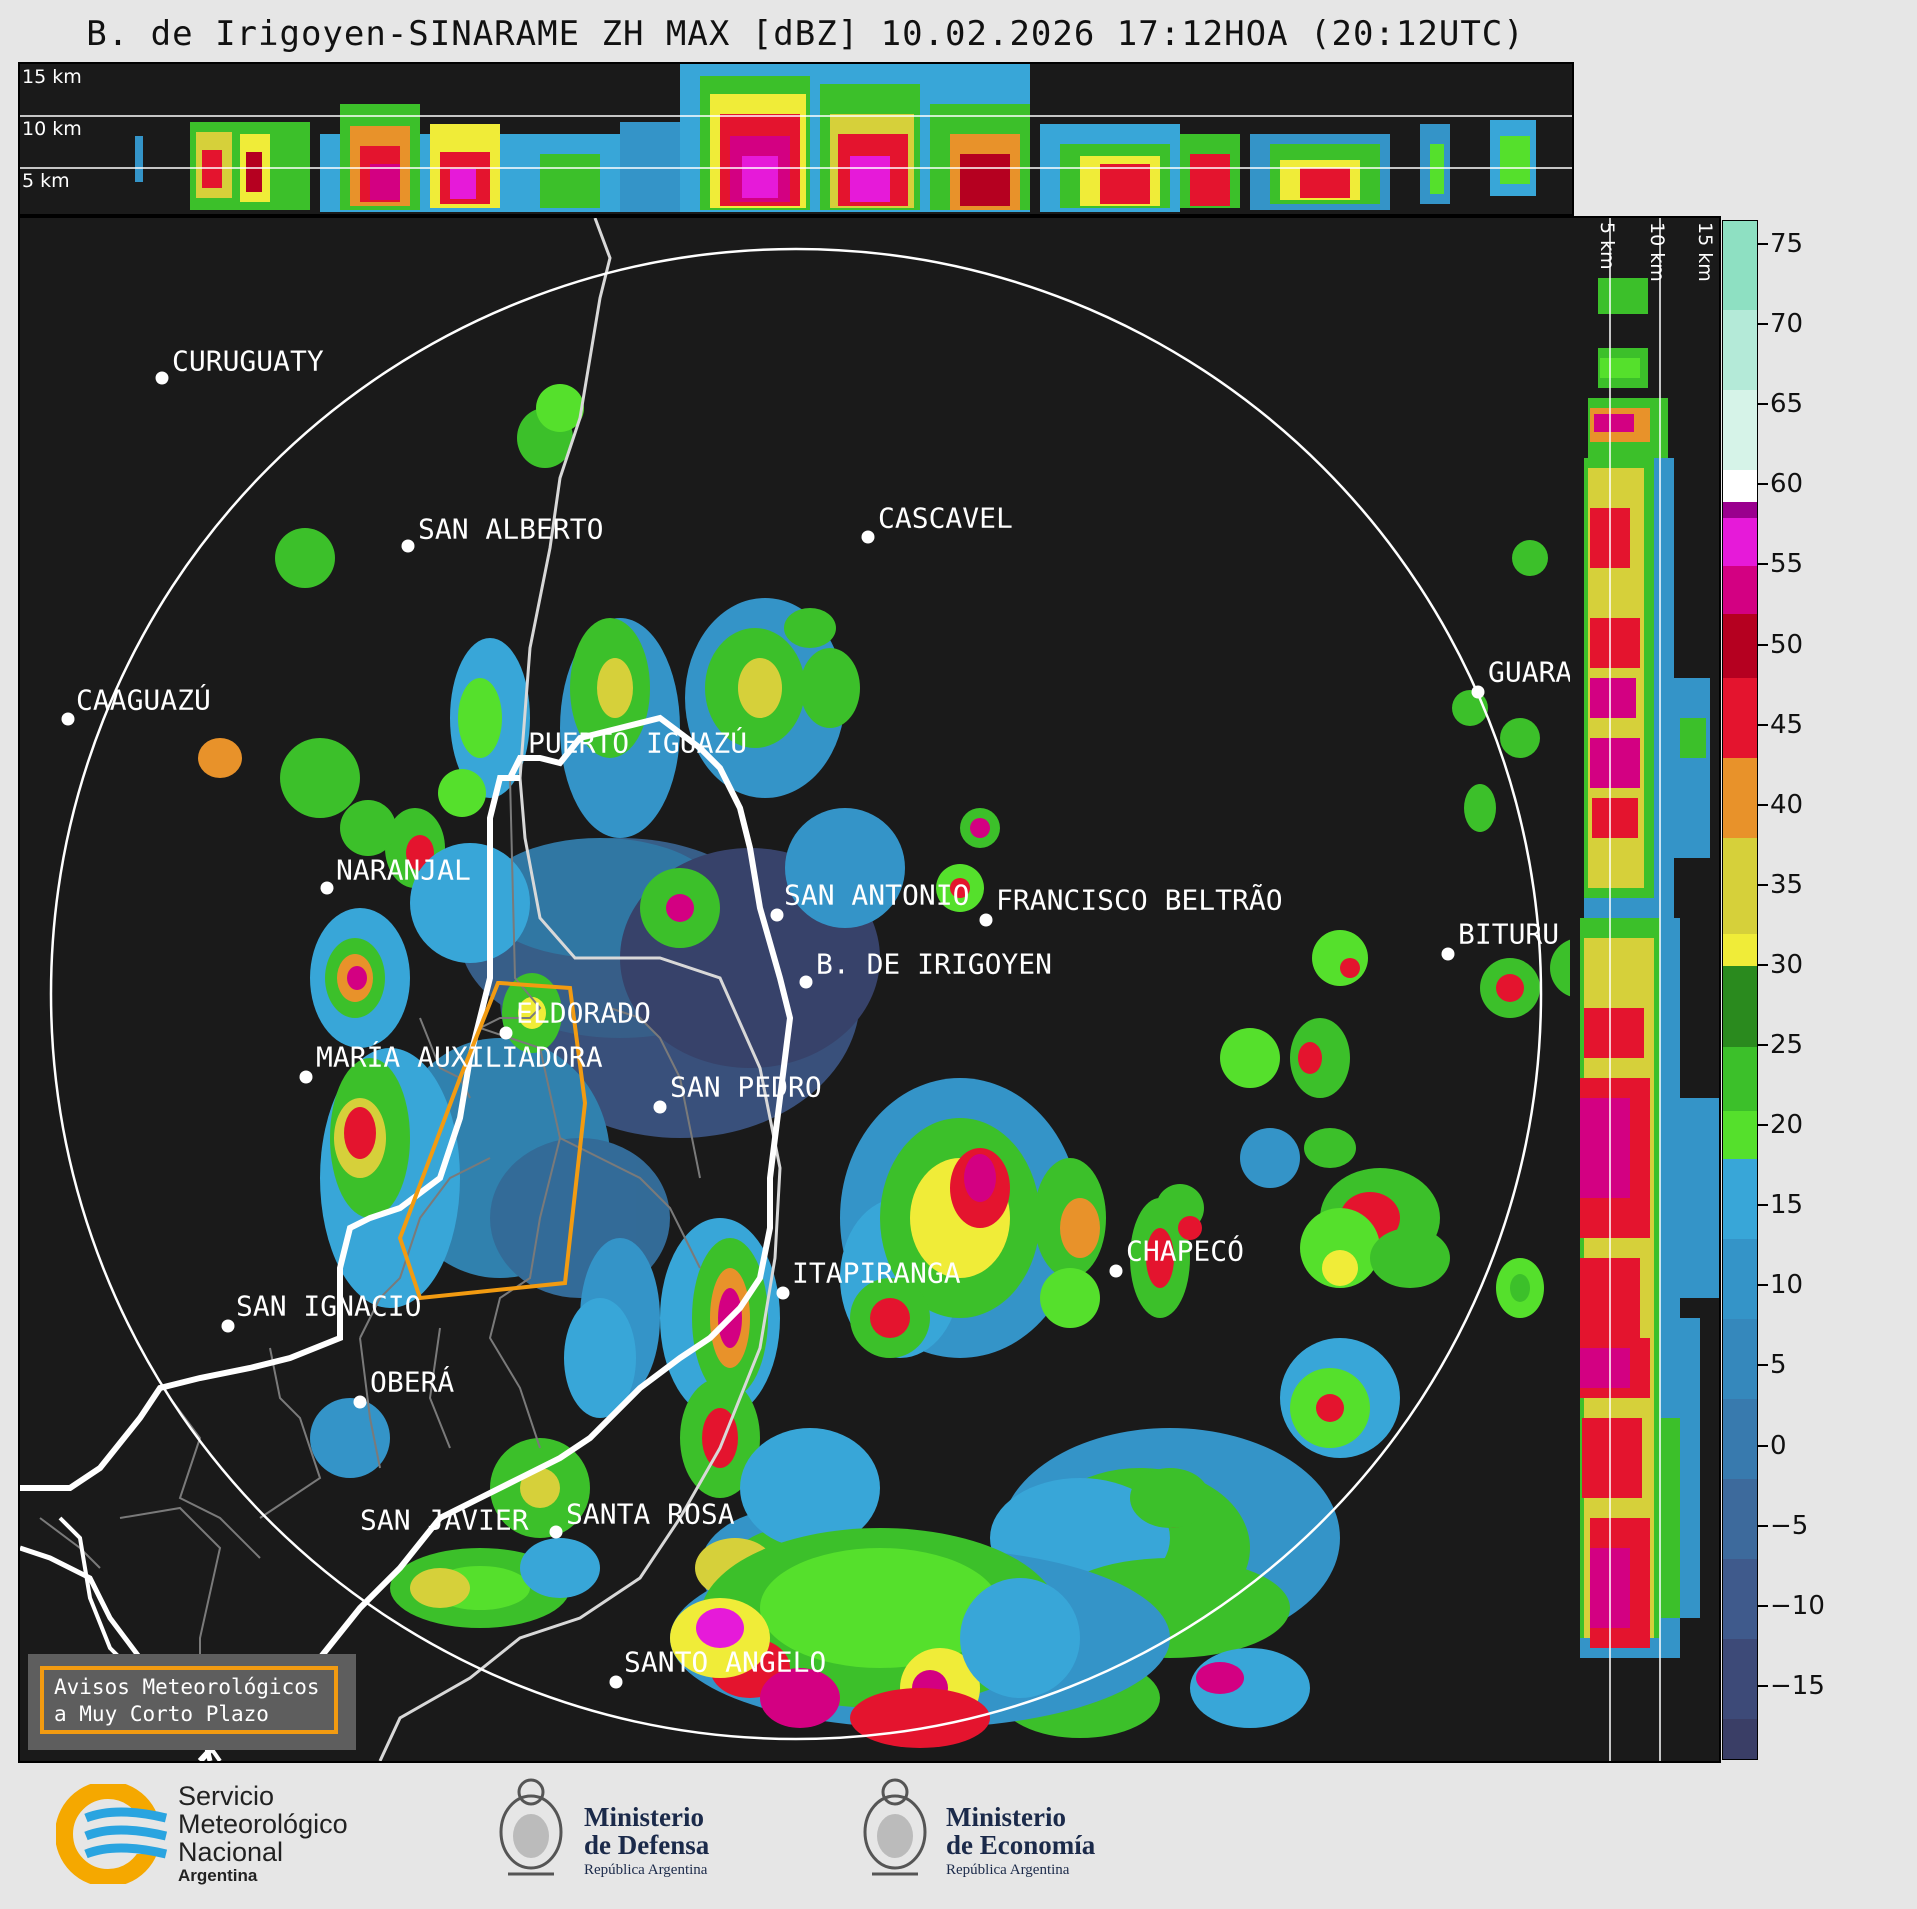  Describe the element at coordinates (263, 1824) in the screenshot. I see `smn-line2: Meteorológico` at that location.